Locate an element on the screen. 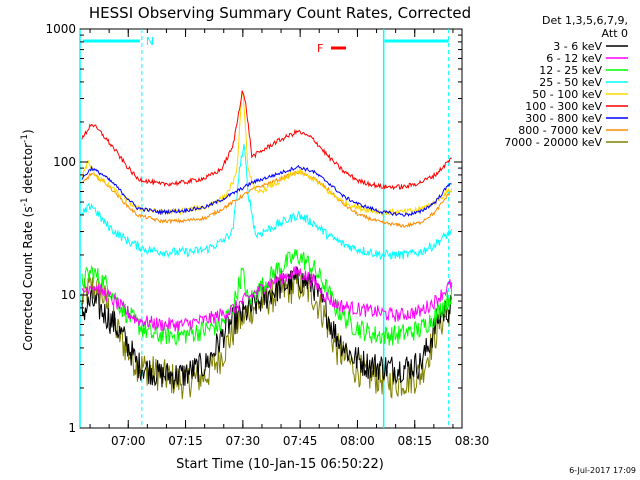 Image resolution: width=640 pixels, height=480 pixels. y-axis-label: Corrected Count Rate (s-1 detector-1) is located at coordinates (27, 239).